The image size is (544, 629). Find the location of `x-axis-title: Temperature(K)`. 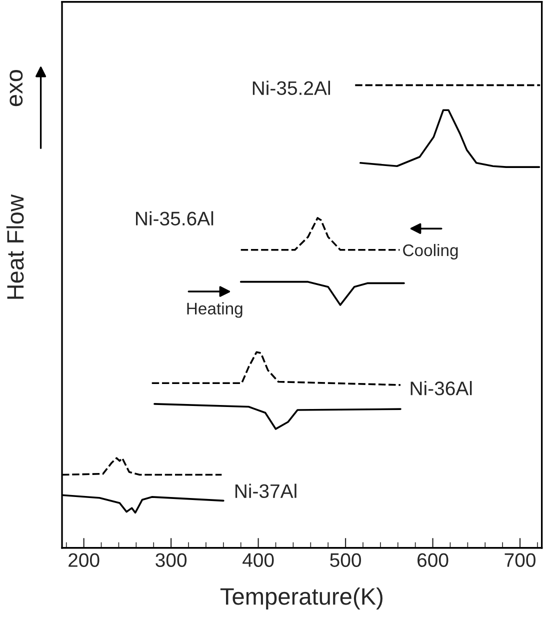

x-axis-title: Temperature(K) is located at coordinates (301, 599).